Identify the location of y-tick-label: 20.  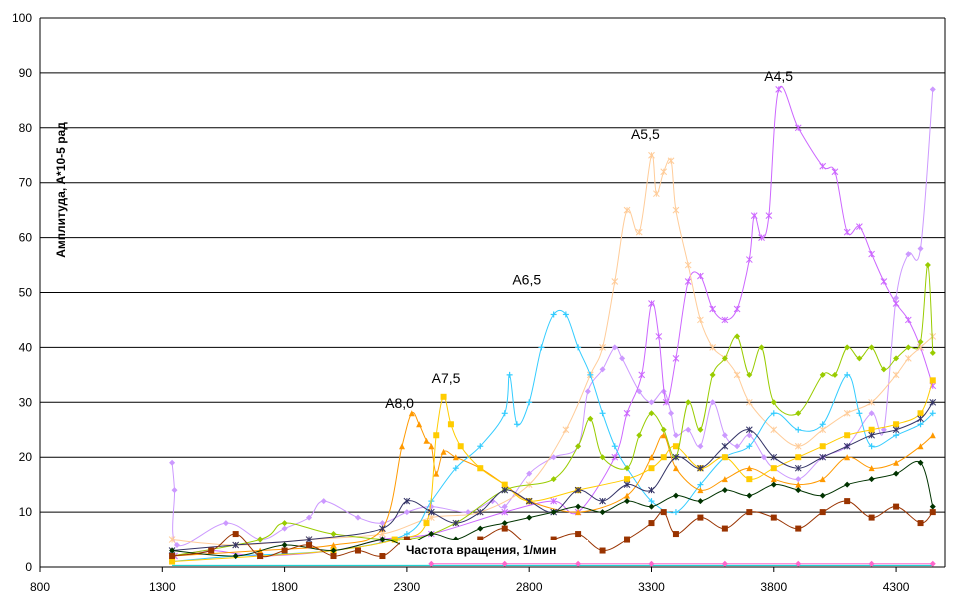
(26, 457).